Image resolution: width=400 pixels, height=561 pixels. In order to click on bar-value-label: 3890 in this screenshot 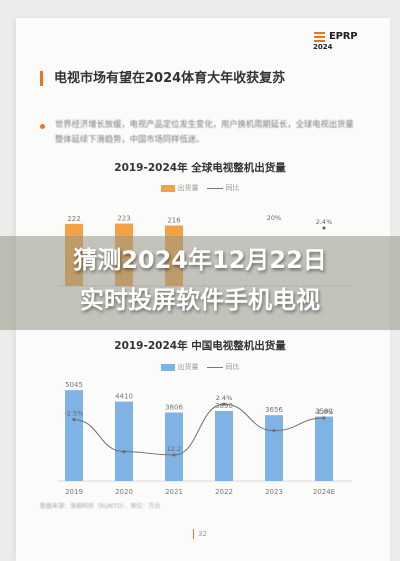, I will do `click(224, 406)`.